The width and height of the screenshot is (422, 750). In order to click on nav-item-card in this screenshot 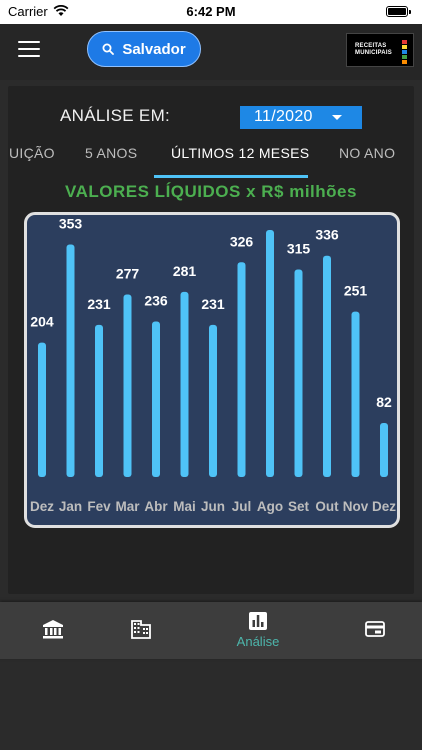, I will do `click(372, 630)`.